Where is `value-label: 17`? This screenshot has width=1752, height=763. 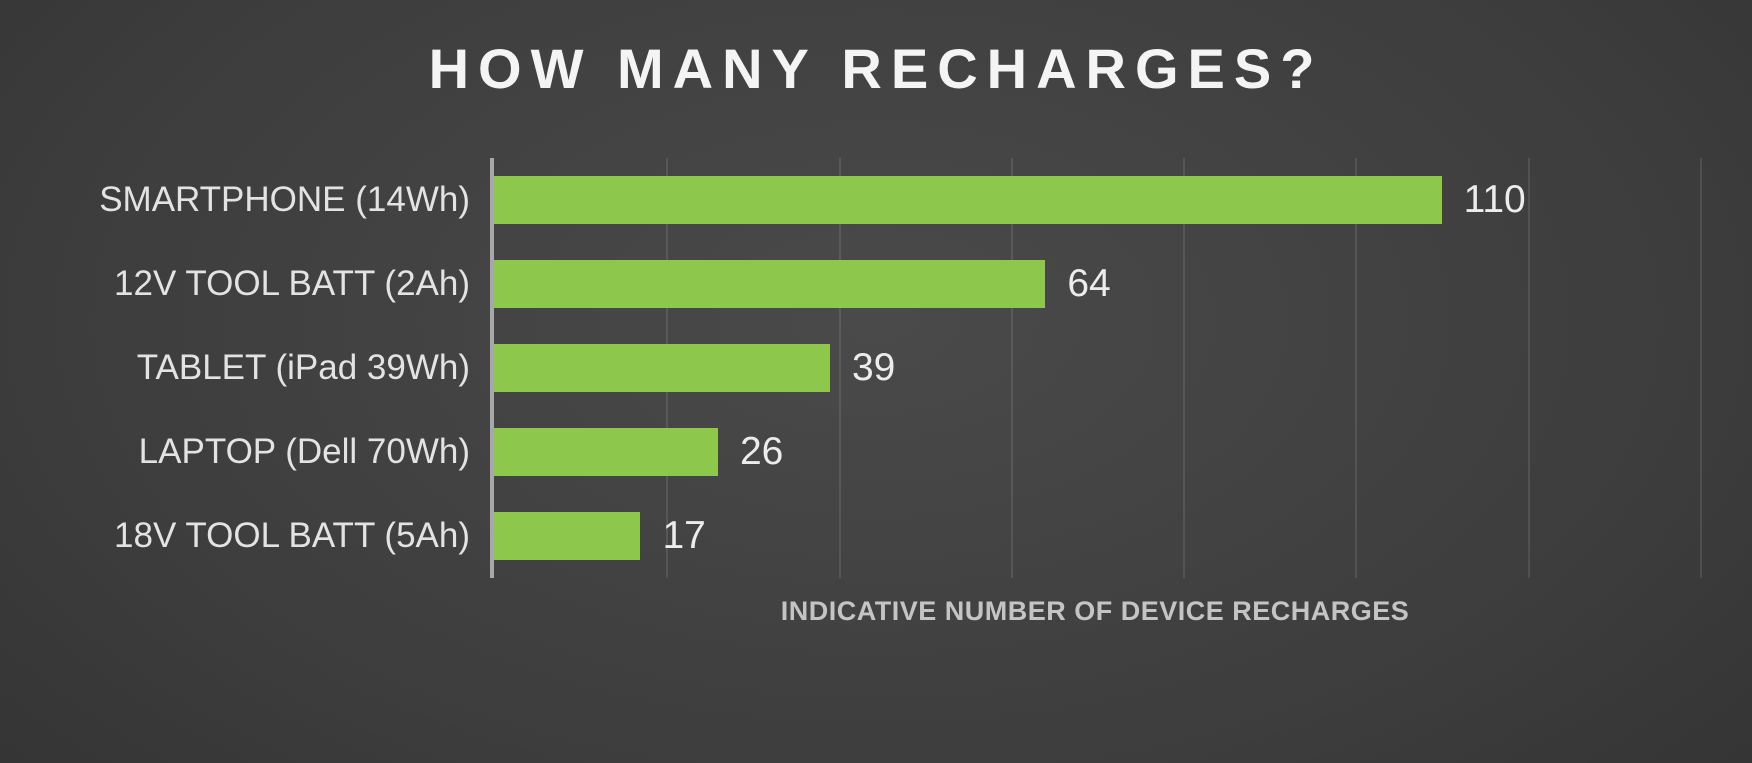
value-label: 17 is located at coordinates (684, 535).